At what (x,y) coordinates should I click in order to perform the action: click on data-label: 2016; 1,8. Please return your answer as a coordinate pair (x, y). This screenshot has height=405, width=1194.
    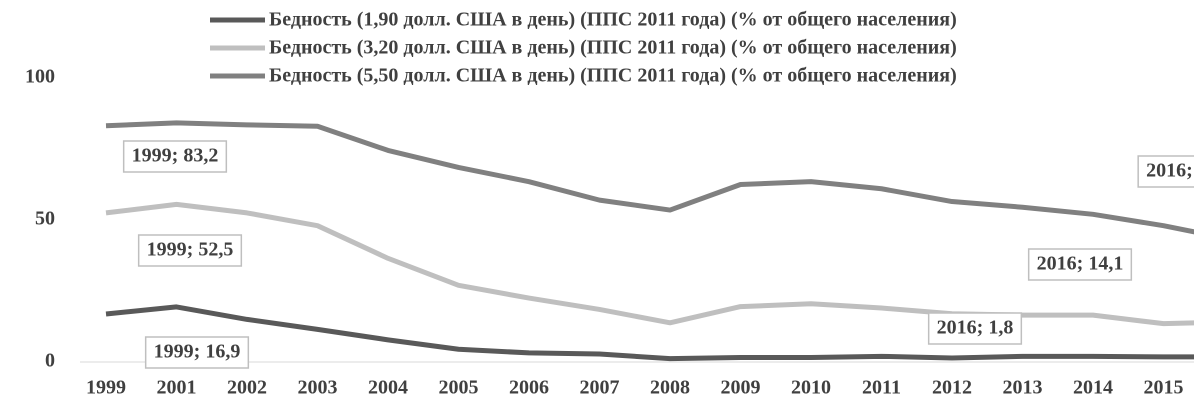
    Looking at the image, I should click on (975, 328).